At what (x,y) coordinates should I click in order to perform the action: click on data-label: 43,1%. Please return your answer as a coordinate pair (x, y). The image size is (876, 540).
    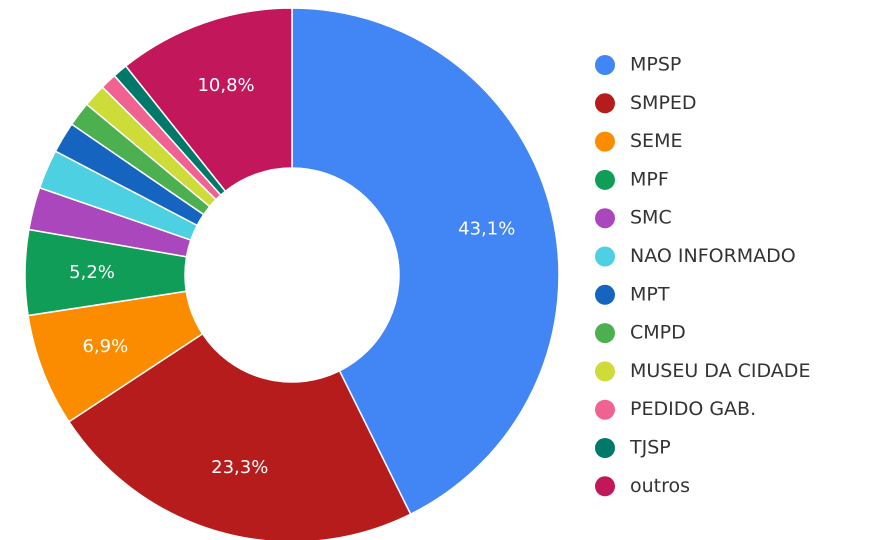
    Looking at the image, I should click on (486, 228).